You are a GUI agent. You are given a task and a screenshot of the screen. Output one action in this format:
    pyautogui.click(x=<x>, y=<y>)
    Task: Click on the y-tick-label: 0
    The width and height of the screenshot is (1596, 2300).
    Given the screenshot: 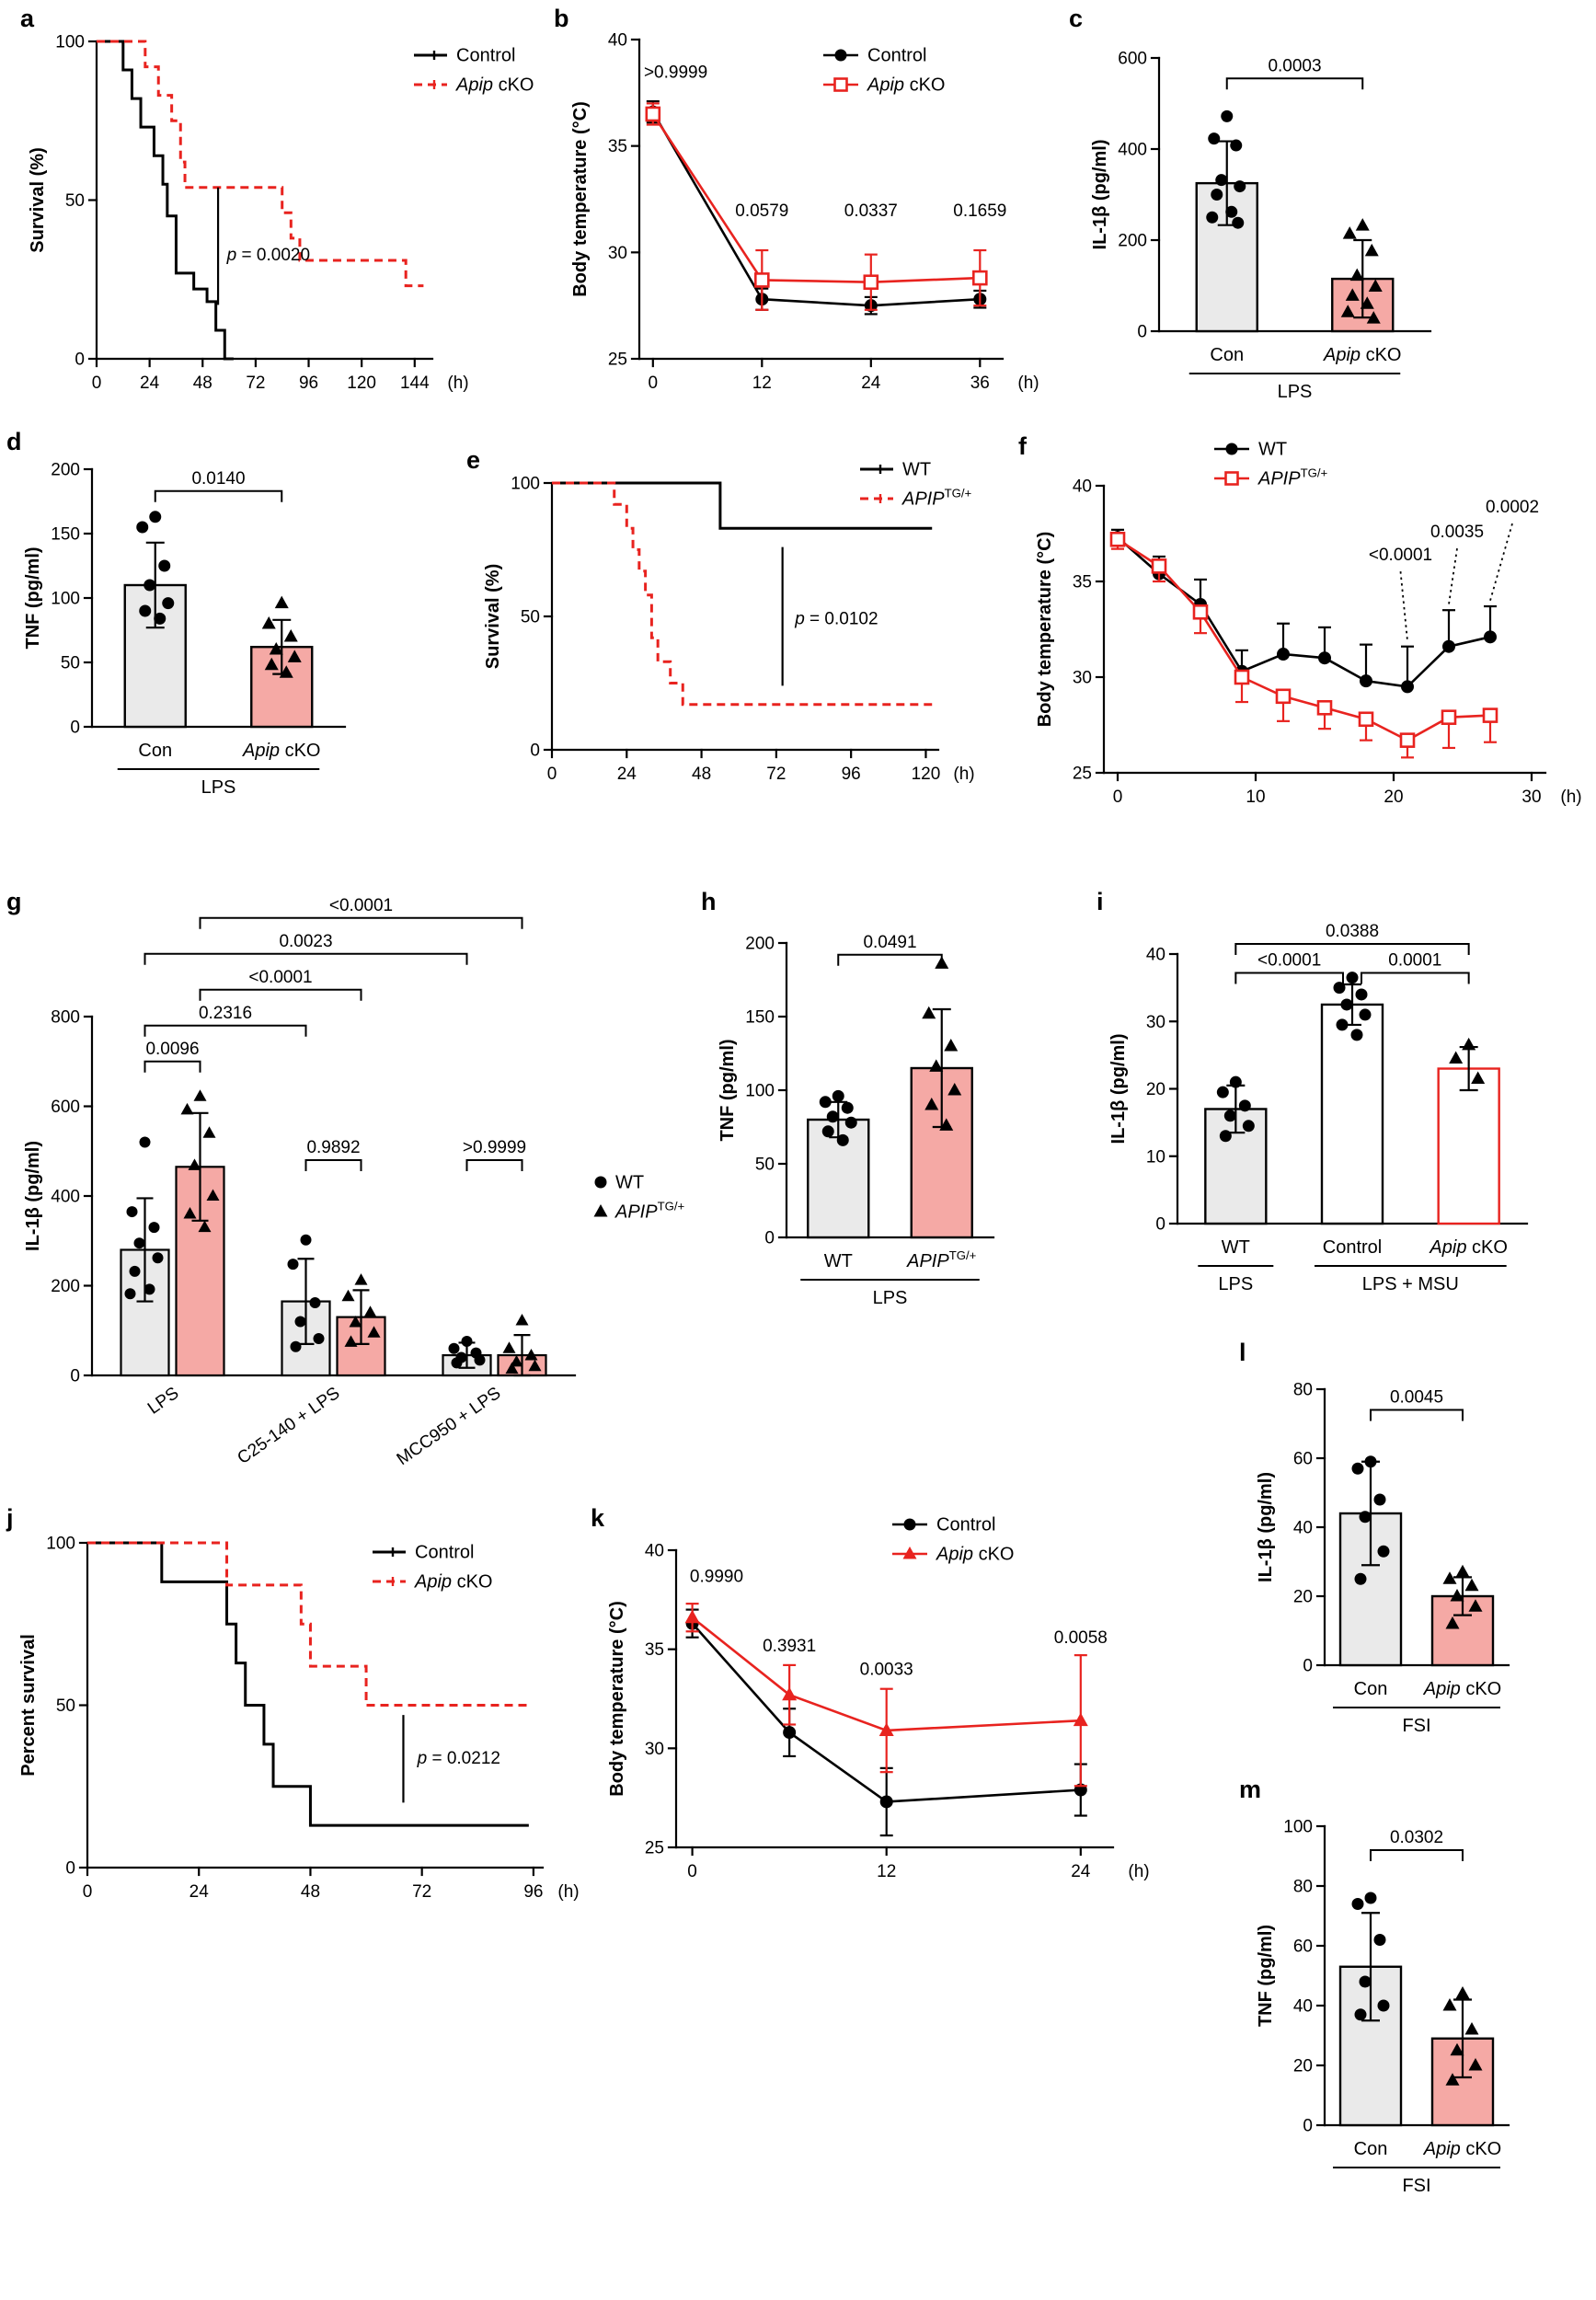 What is the action you would take?
    pyautogui.click(x=535, y=751)
    